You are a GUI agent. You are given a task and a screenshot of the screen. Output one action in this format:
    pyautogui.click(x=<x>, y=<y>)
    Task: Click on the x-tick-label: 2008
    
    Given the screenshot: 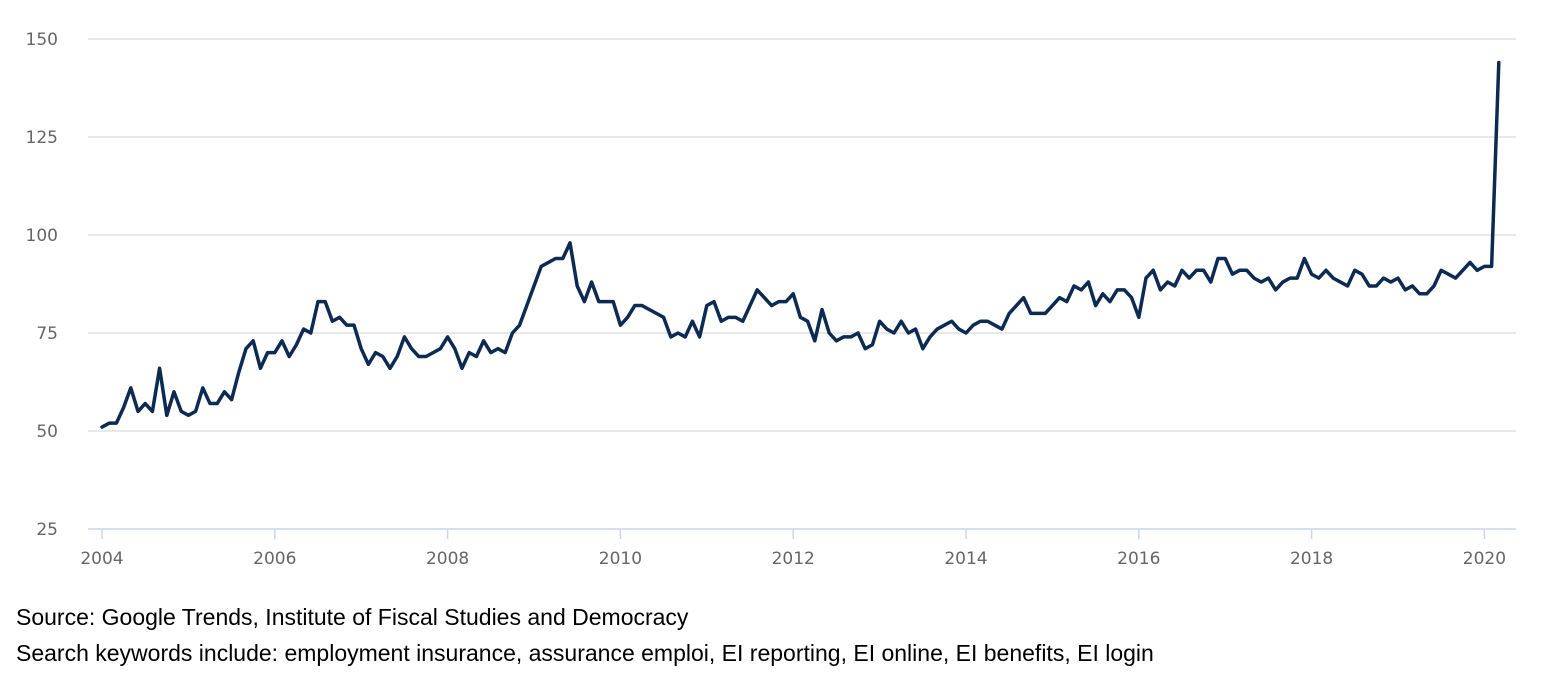 What is the action you would take?
    pyautogui.click(x=447, y=559)
    